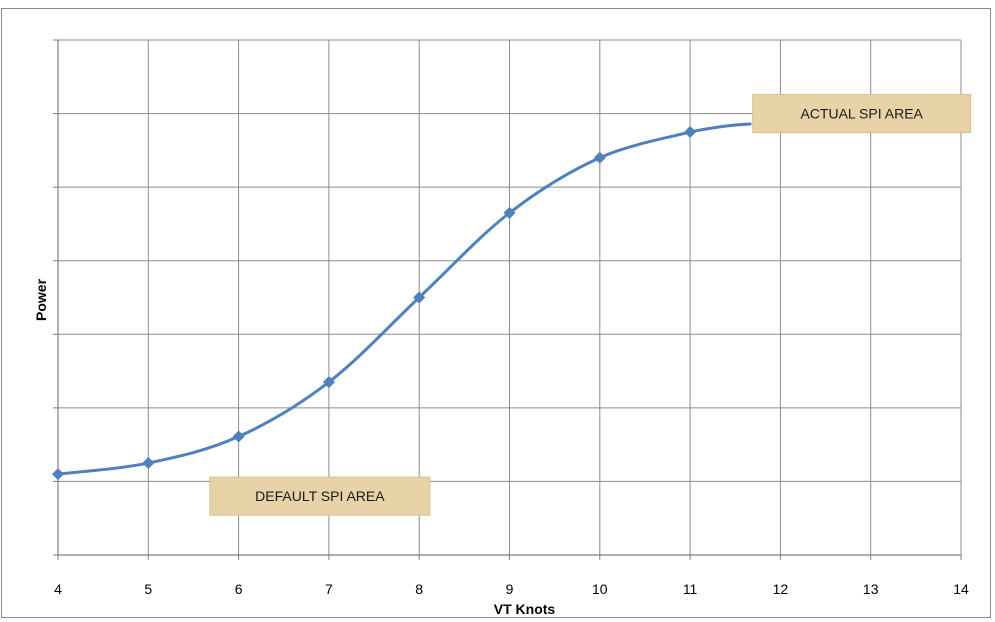 This screenshot has width=995, height=622. I want to click on annotation-callout: DEFAULT SPI AREA, so click(320, 496).